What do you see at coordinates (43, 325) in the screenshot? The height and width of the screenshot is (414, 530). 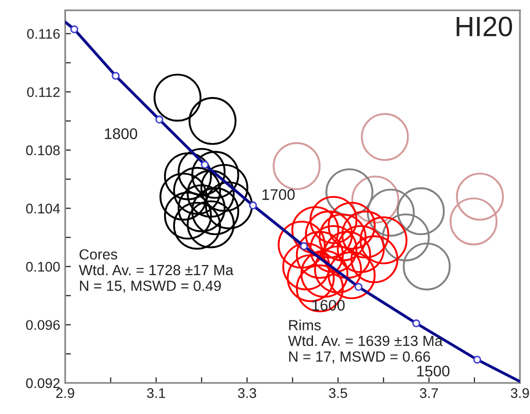 I see `y-tick-label: 0.096` at bounding box center [43, 325].